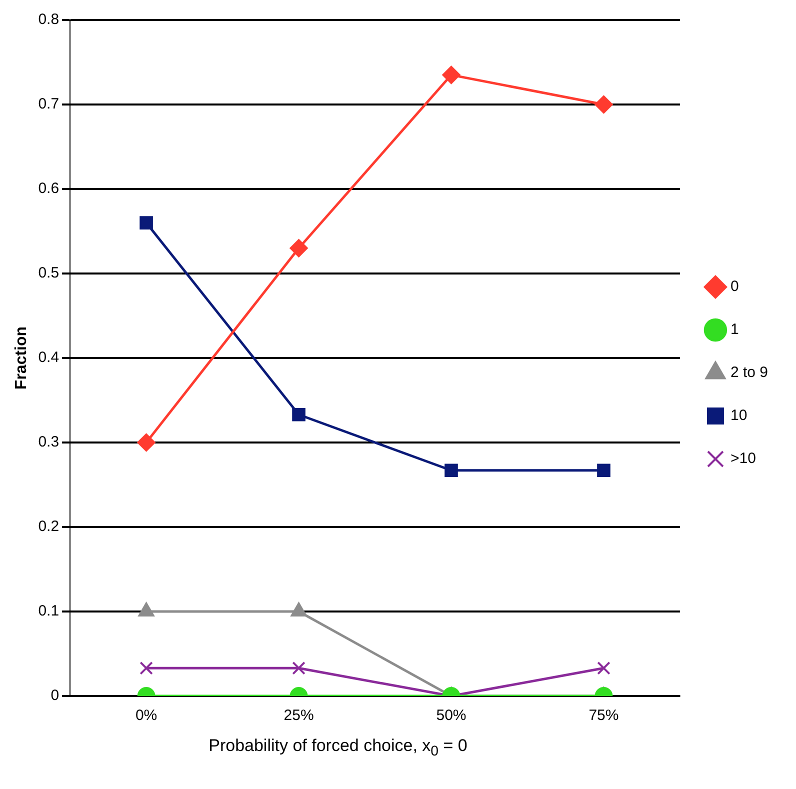  I want to click on legend-label: 2 to 9, so click(749, 373).